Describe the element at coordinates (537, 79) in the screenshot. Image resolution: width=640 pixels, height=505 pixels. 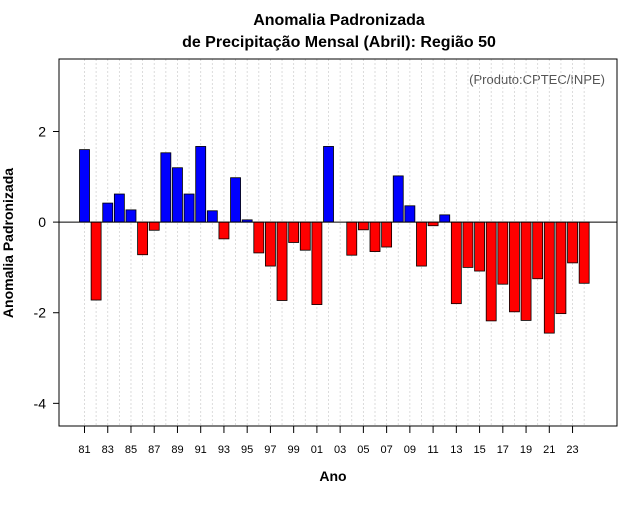
I see `source-annotation: (Produto:CPTEC/INPE)` at that location.